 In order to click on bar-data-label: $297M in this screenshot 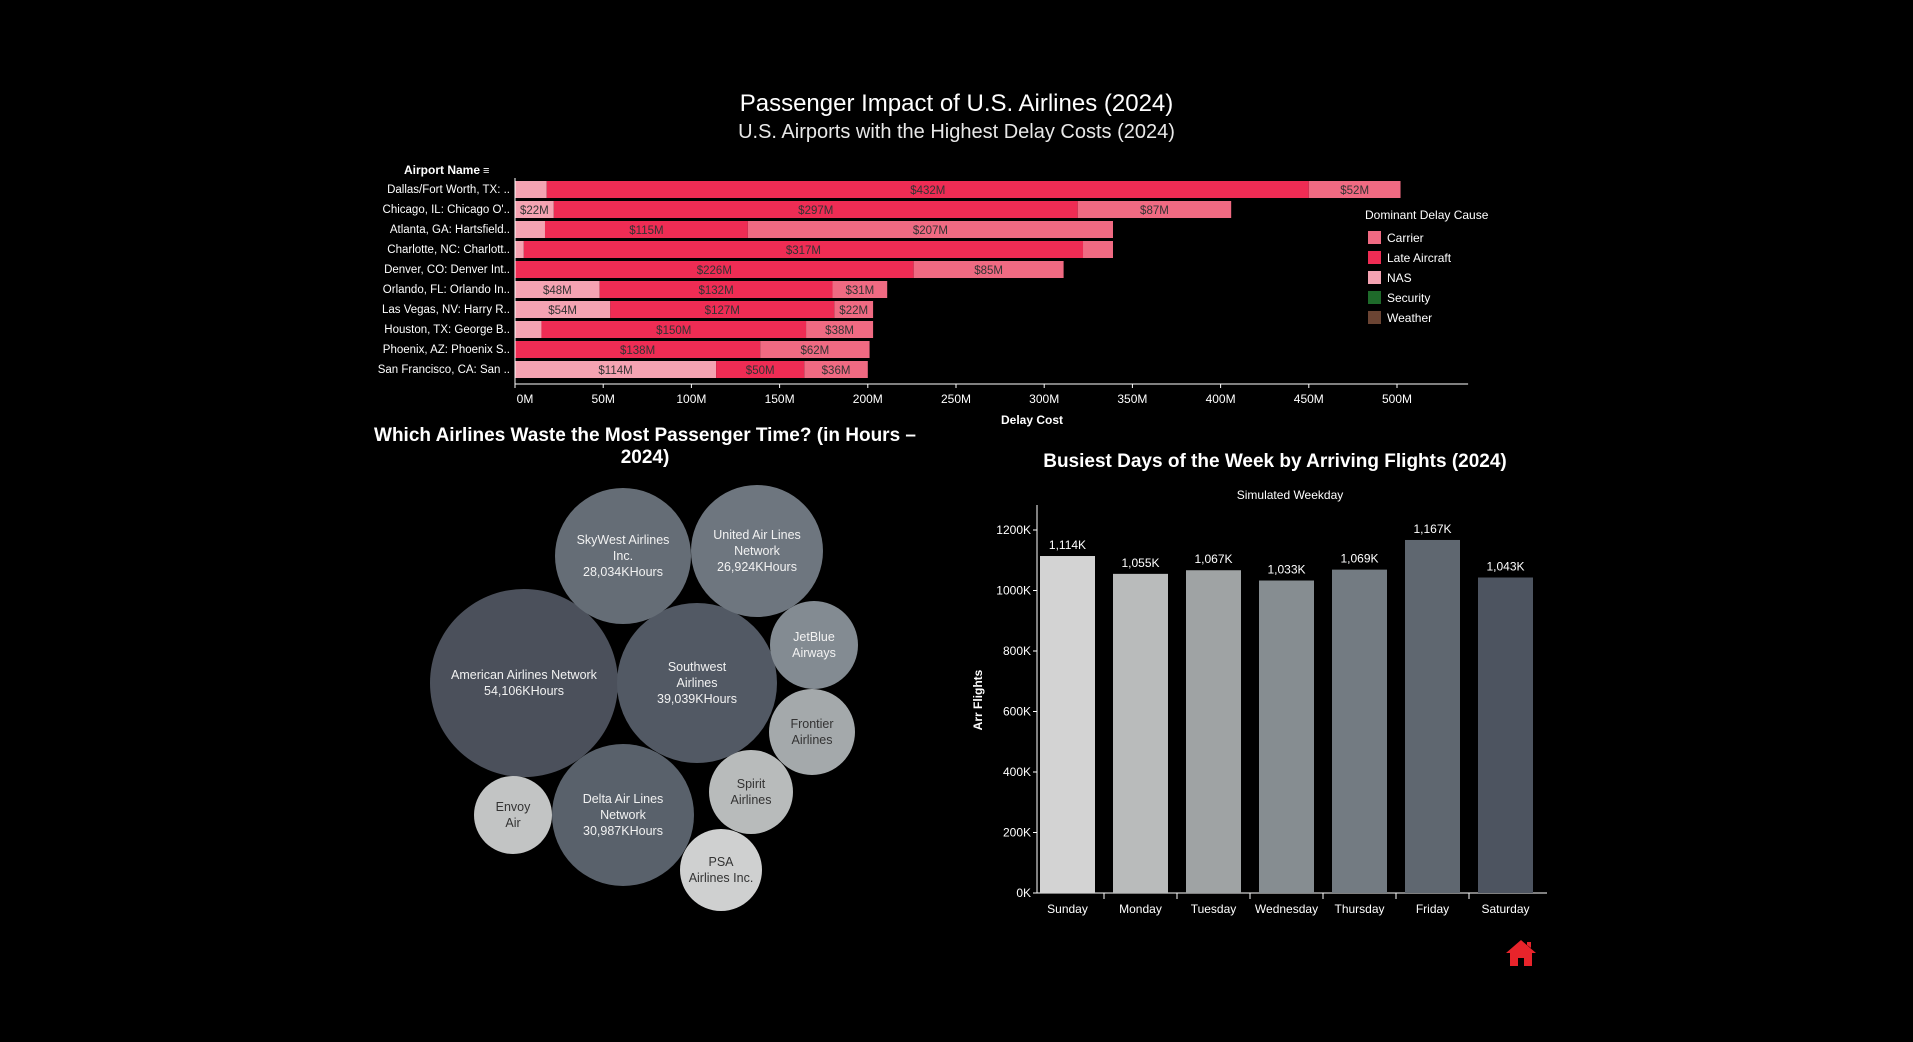, I will do `click(815, 211)`.